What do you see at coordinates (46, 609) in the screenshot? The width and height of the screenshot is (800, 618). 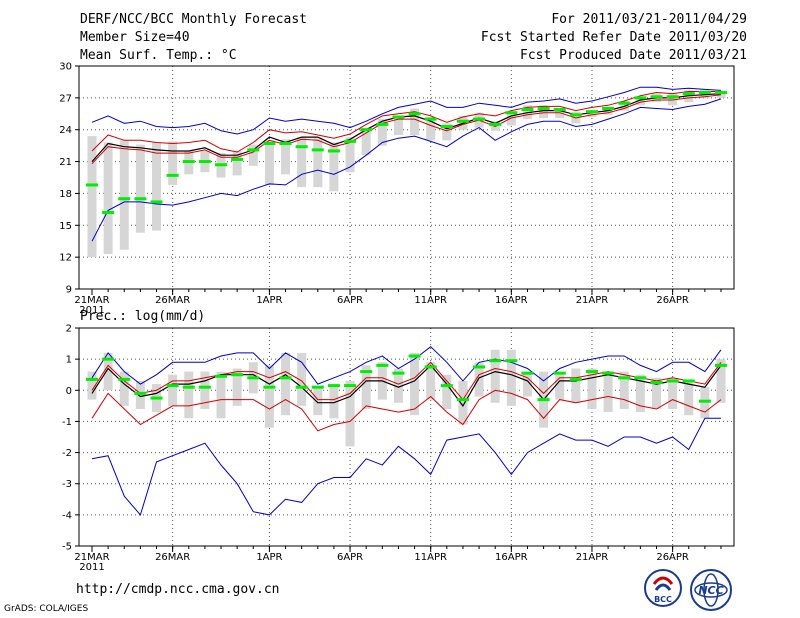 I see `grads-credit: GrADS: COLA/IGES` at bounding box center [46, 609].